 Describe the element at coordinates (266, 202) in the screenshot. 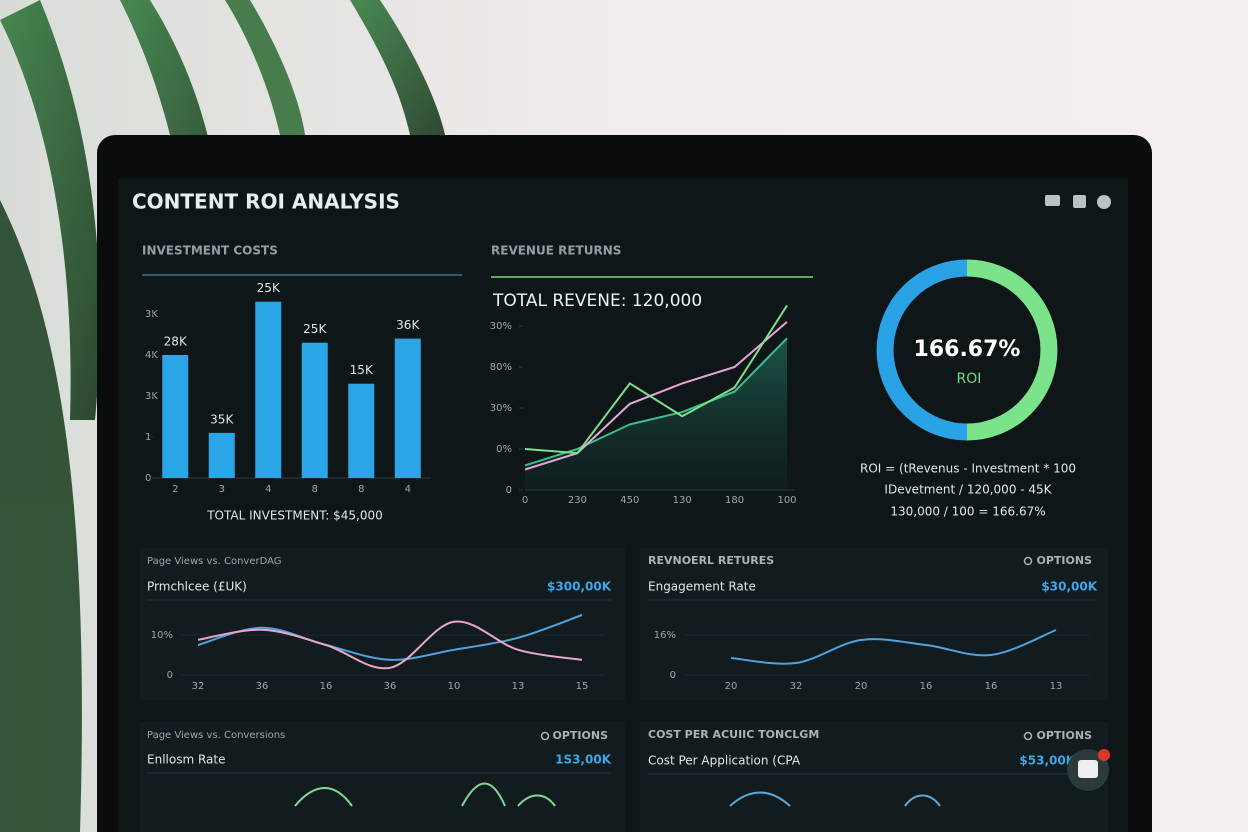

I see `dashboard-title: CONTENT ROI ANALYSIS` at that location.